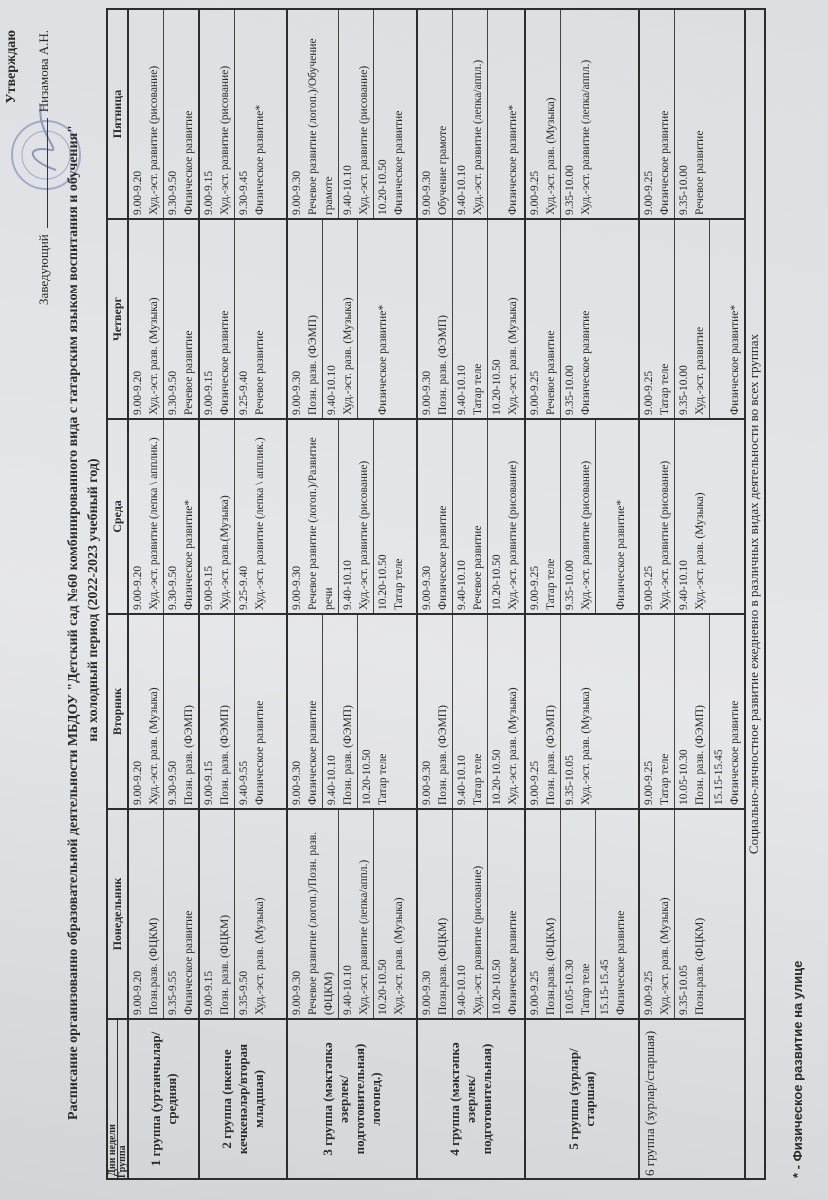 This screenshot has width=828, height=1200. I want to click on lesson-slot: 9.40-10.10 Татар теле, so click(470, 319).